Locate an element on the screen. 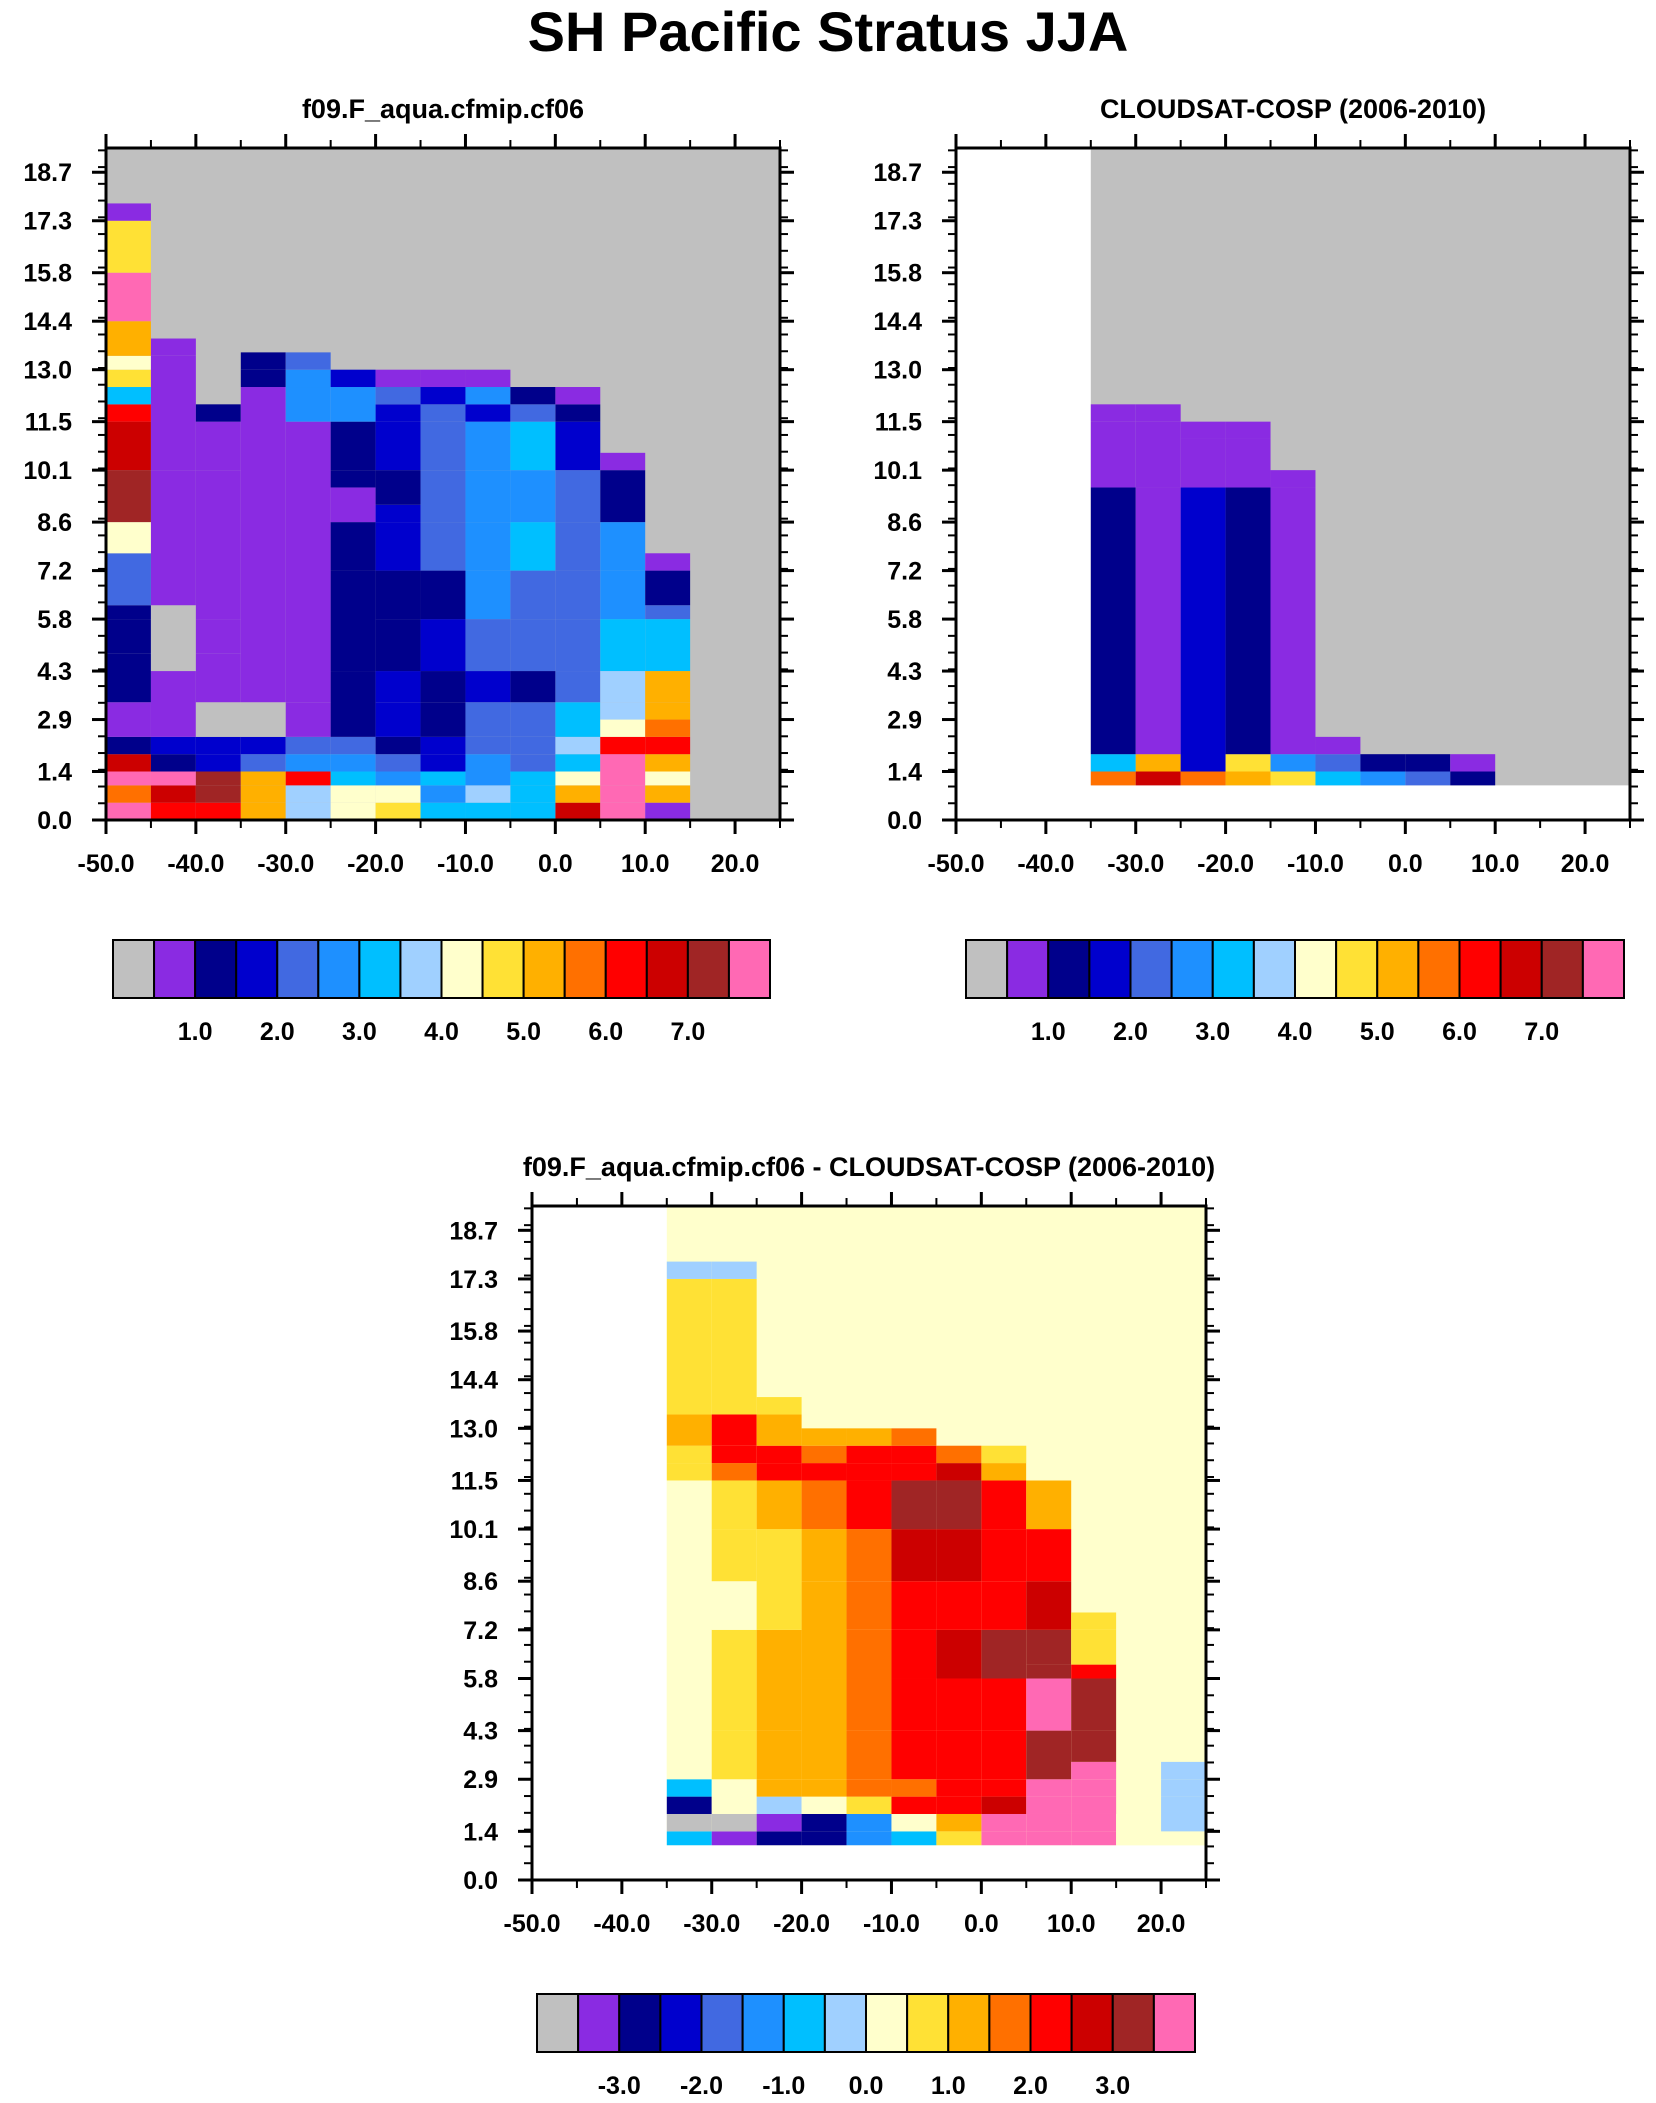 The image size is (1656, 2103). colorbar-label: 7.0 is located at coordinates (687, 1032).